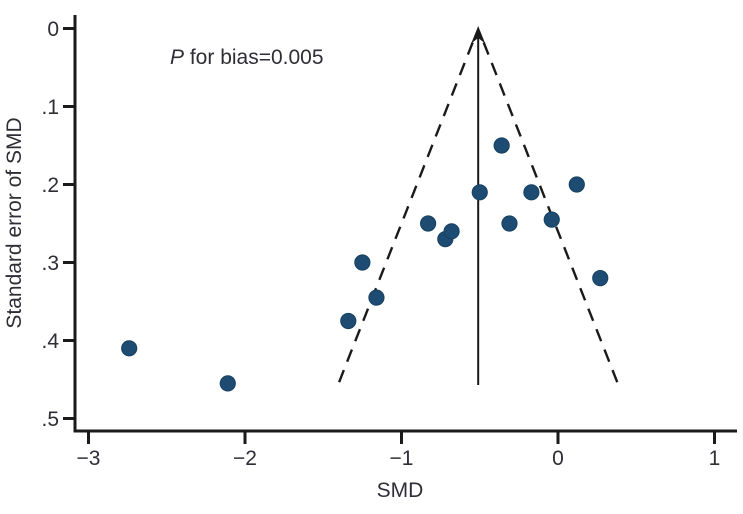 The height and width of the screenshot is (514, 743). I want to click on y-axis-title: Standard error of SMD, so click(14, 222).